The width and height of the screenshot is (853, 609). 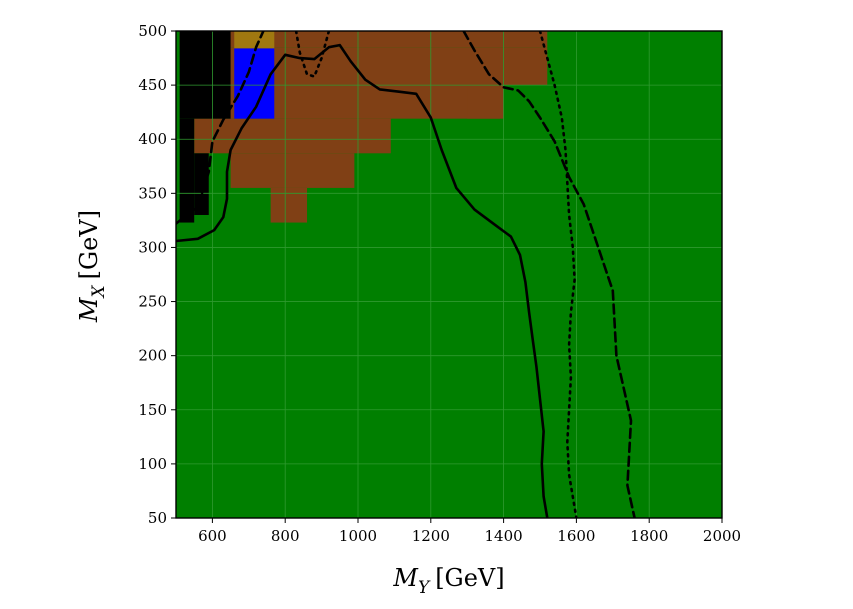 What do you see at coordinates (285, 536) in the screenshot?
I see `x-tick-label: 800` at bounding box center [285, 536].